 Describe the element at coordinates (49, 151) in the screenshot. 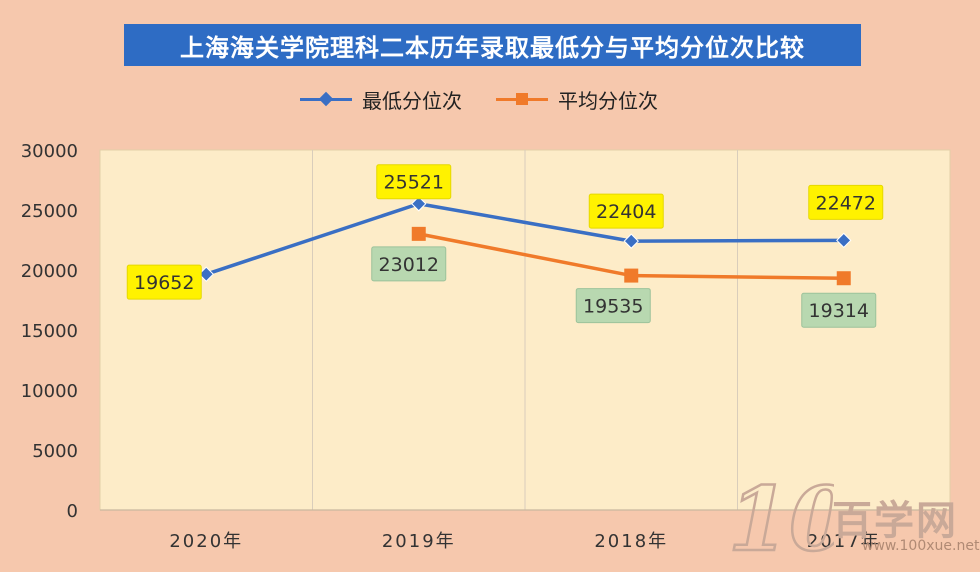

I see `y-tick-label: 30000` at that location.